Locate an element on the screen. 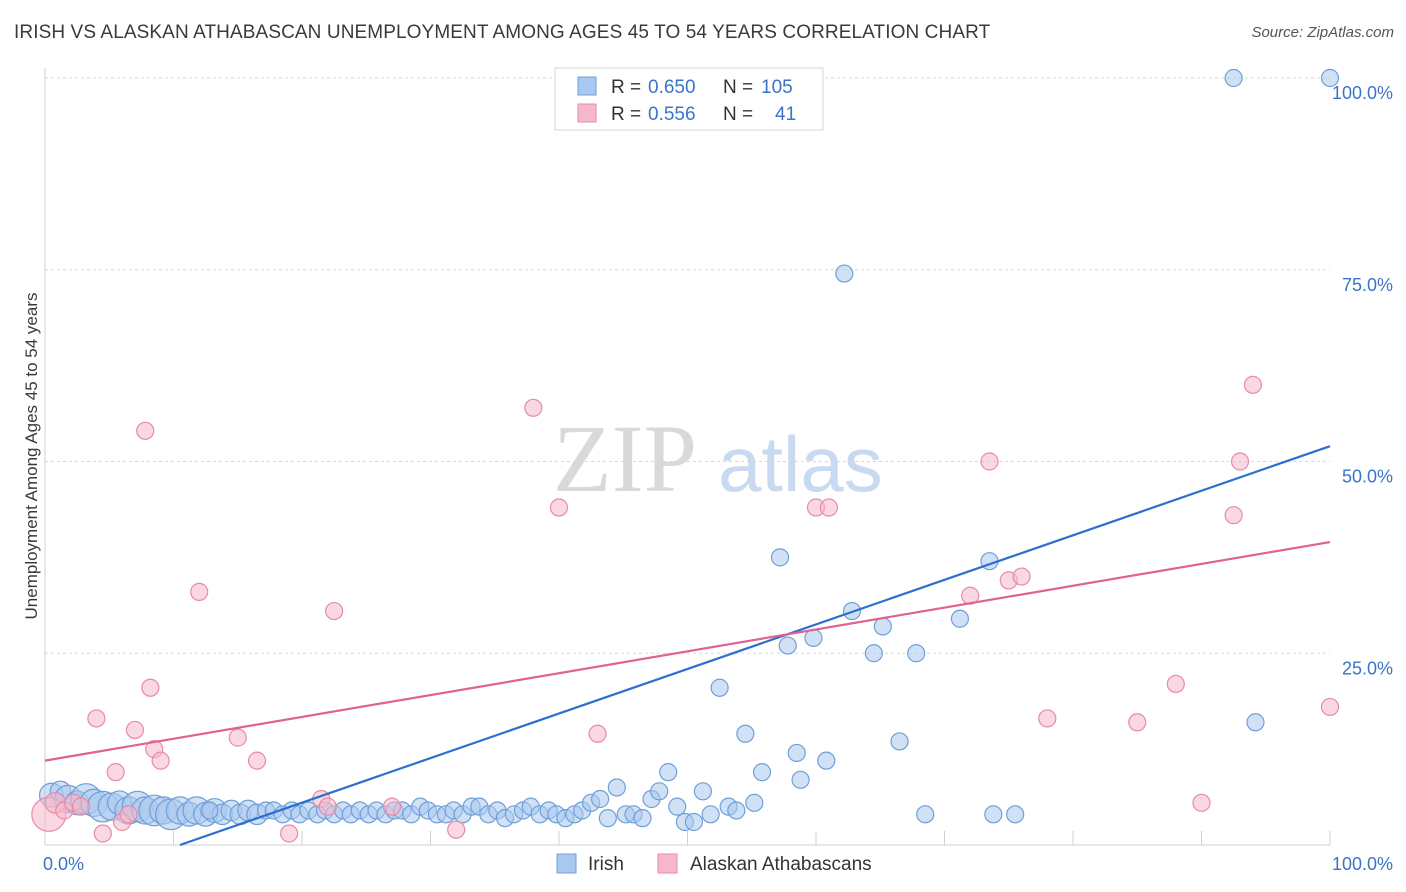 This screenshot has width=1406, height=892. legend-bottom-label-alaskan: Alaskan Athabascans is located at coordinates (781, 864).